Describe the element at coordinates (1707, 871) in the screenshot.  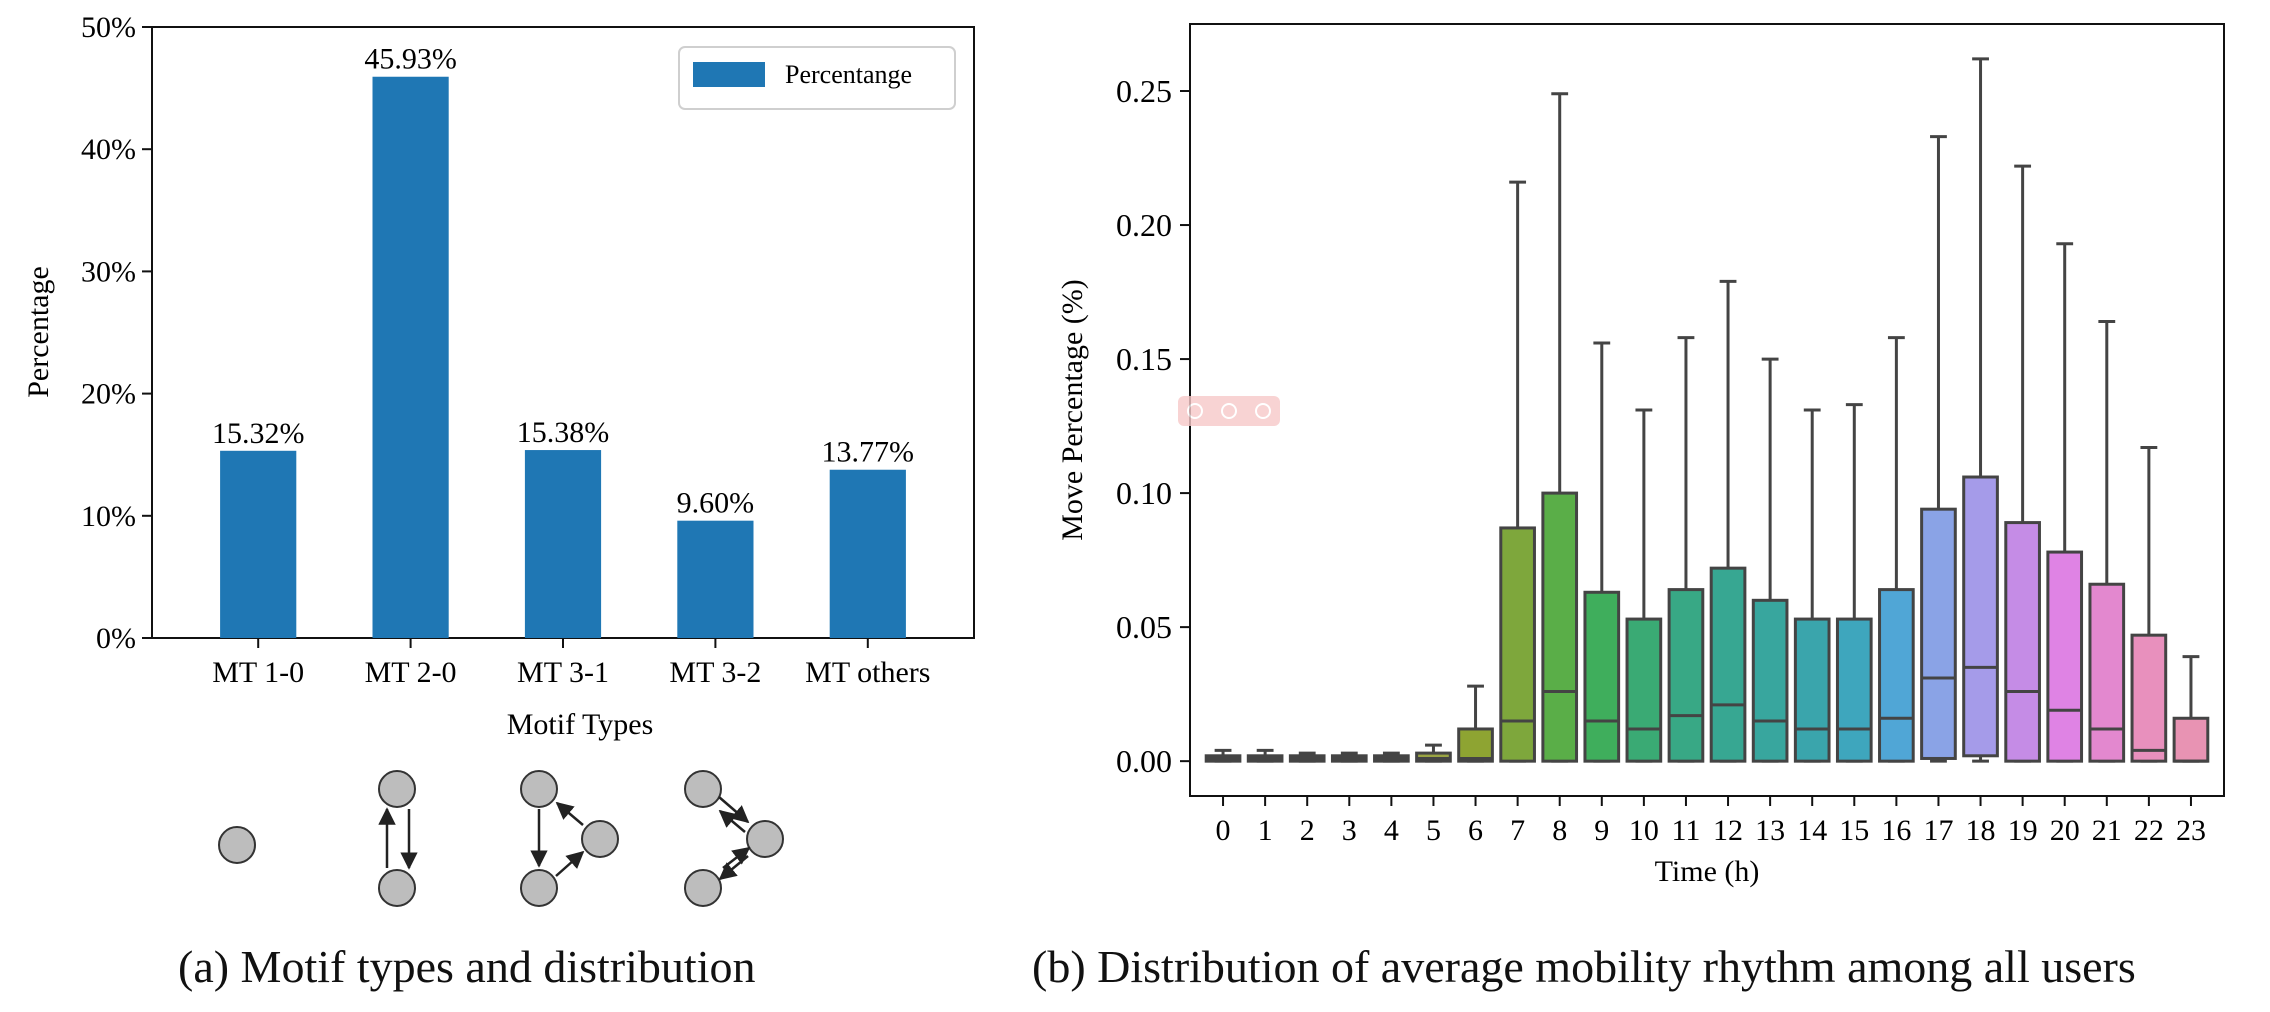
I see `box-plot-xlabel: Time (h)` at that location.